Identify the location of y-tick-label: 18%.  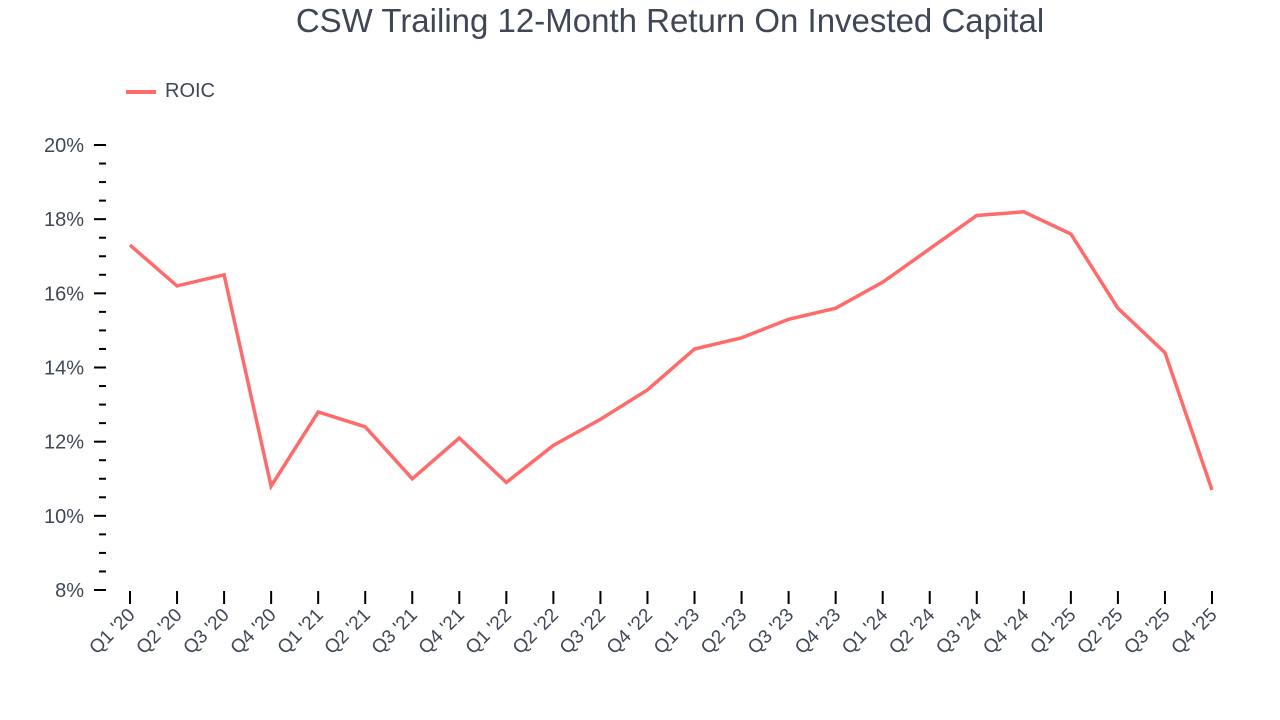
(64, 220).